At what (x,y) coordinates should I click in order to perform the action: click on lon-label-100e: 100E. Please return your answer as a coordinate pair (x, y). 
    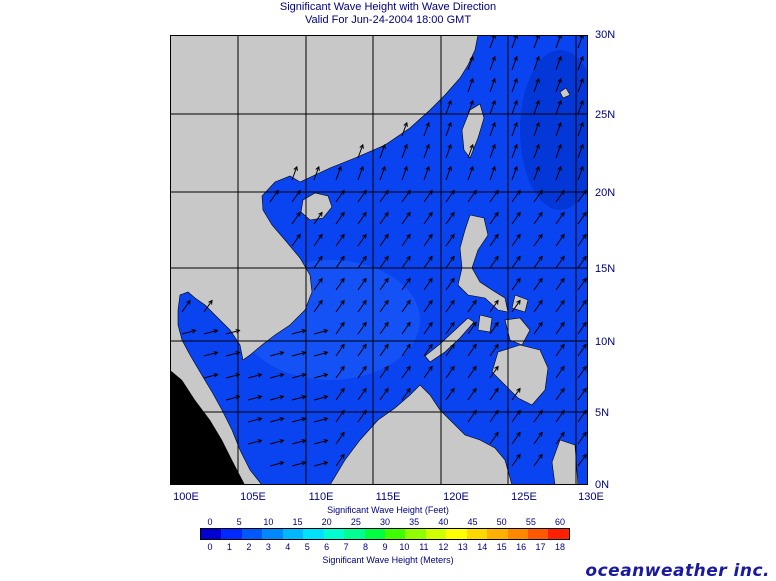
    Looking at the image, I should click on (186, 497).